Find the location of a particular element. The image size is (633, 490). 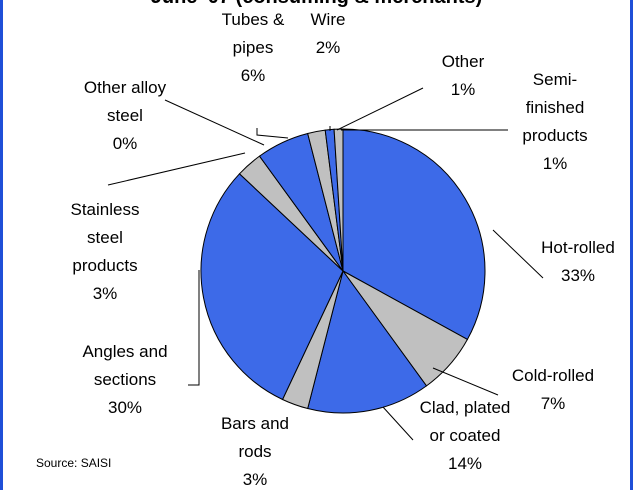

slice-label: Tubes & pipes 6% is located at coordinates (253, 48).